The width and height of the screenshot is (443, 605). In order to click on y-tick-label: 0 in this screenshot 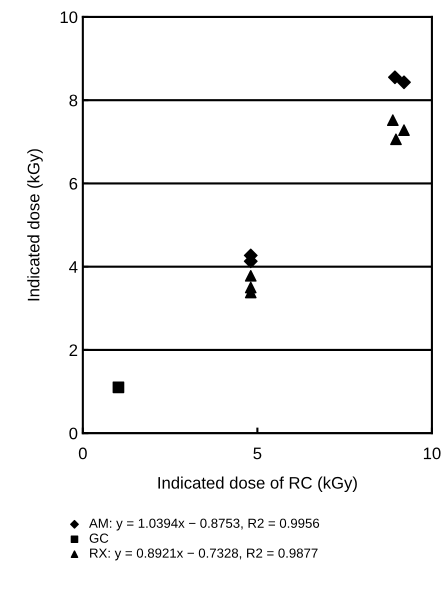, I will do `click(73, 434)`.